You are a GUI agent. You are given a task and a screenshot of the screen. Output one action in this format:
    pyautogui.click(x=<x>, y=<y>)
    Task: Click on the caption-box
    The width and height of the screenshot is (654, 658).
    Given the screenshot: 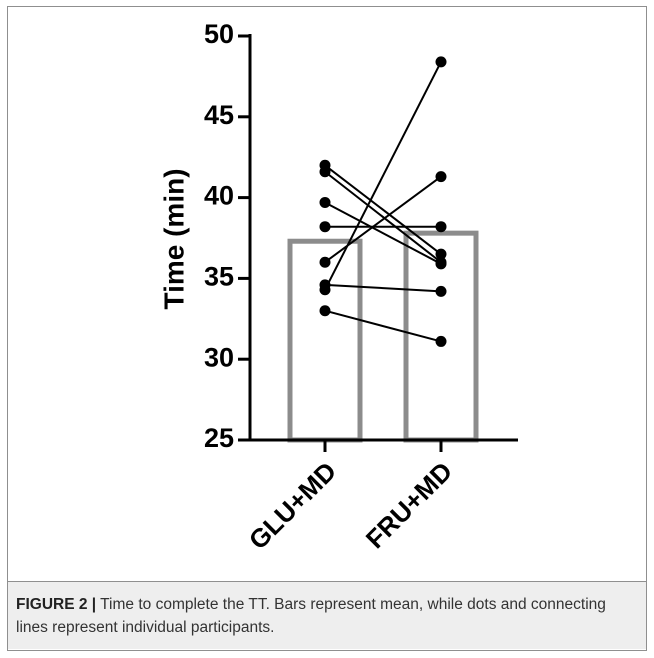 What is the action you would take?
    pyautogui.click(x=327, y=615)
    